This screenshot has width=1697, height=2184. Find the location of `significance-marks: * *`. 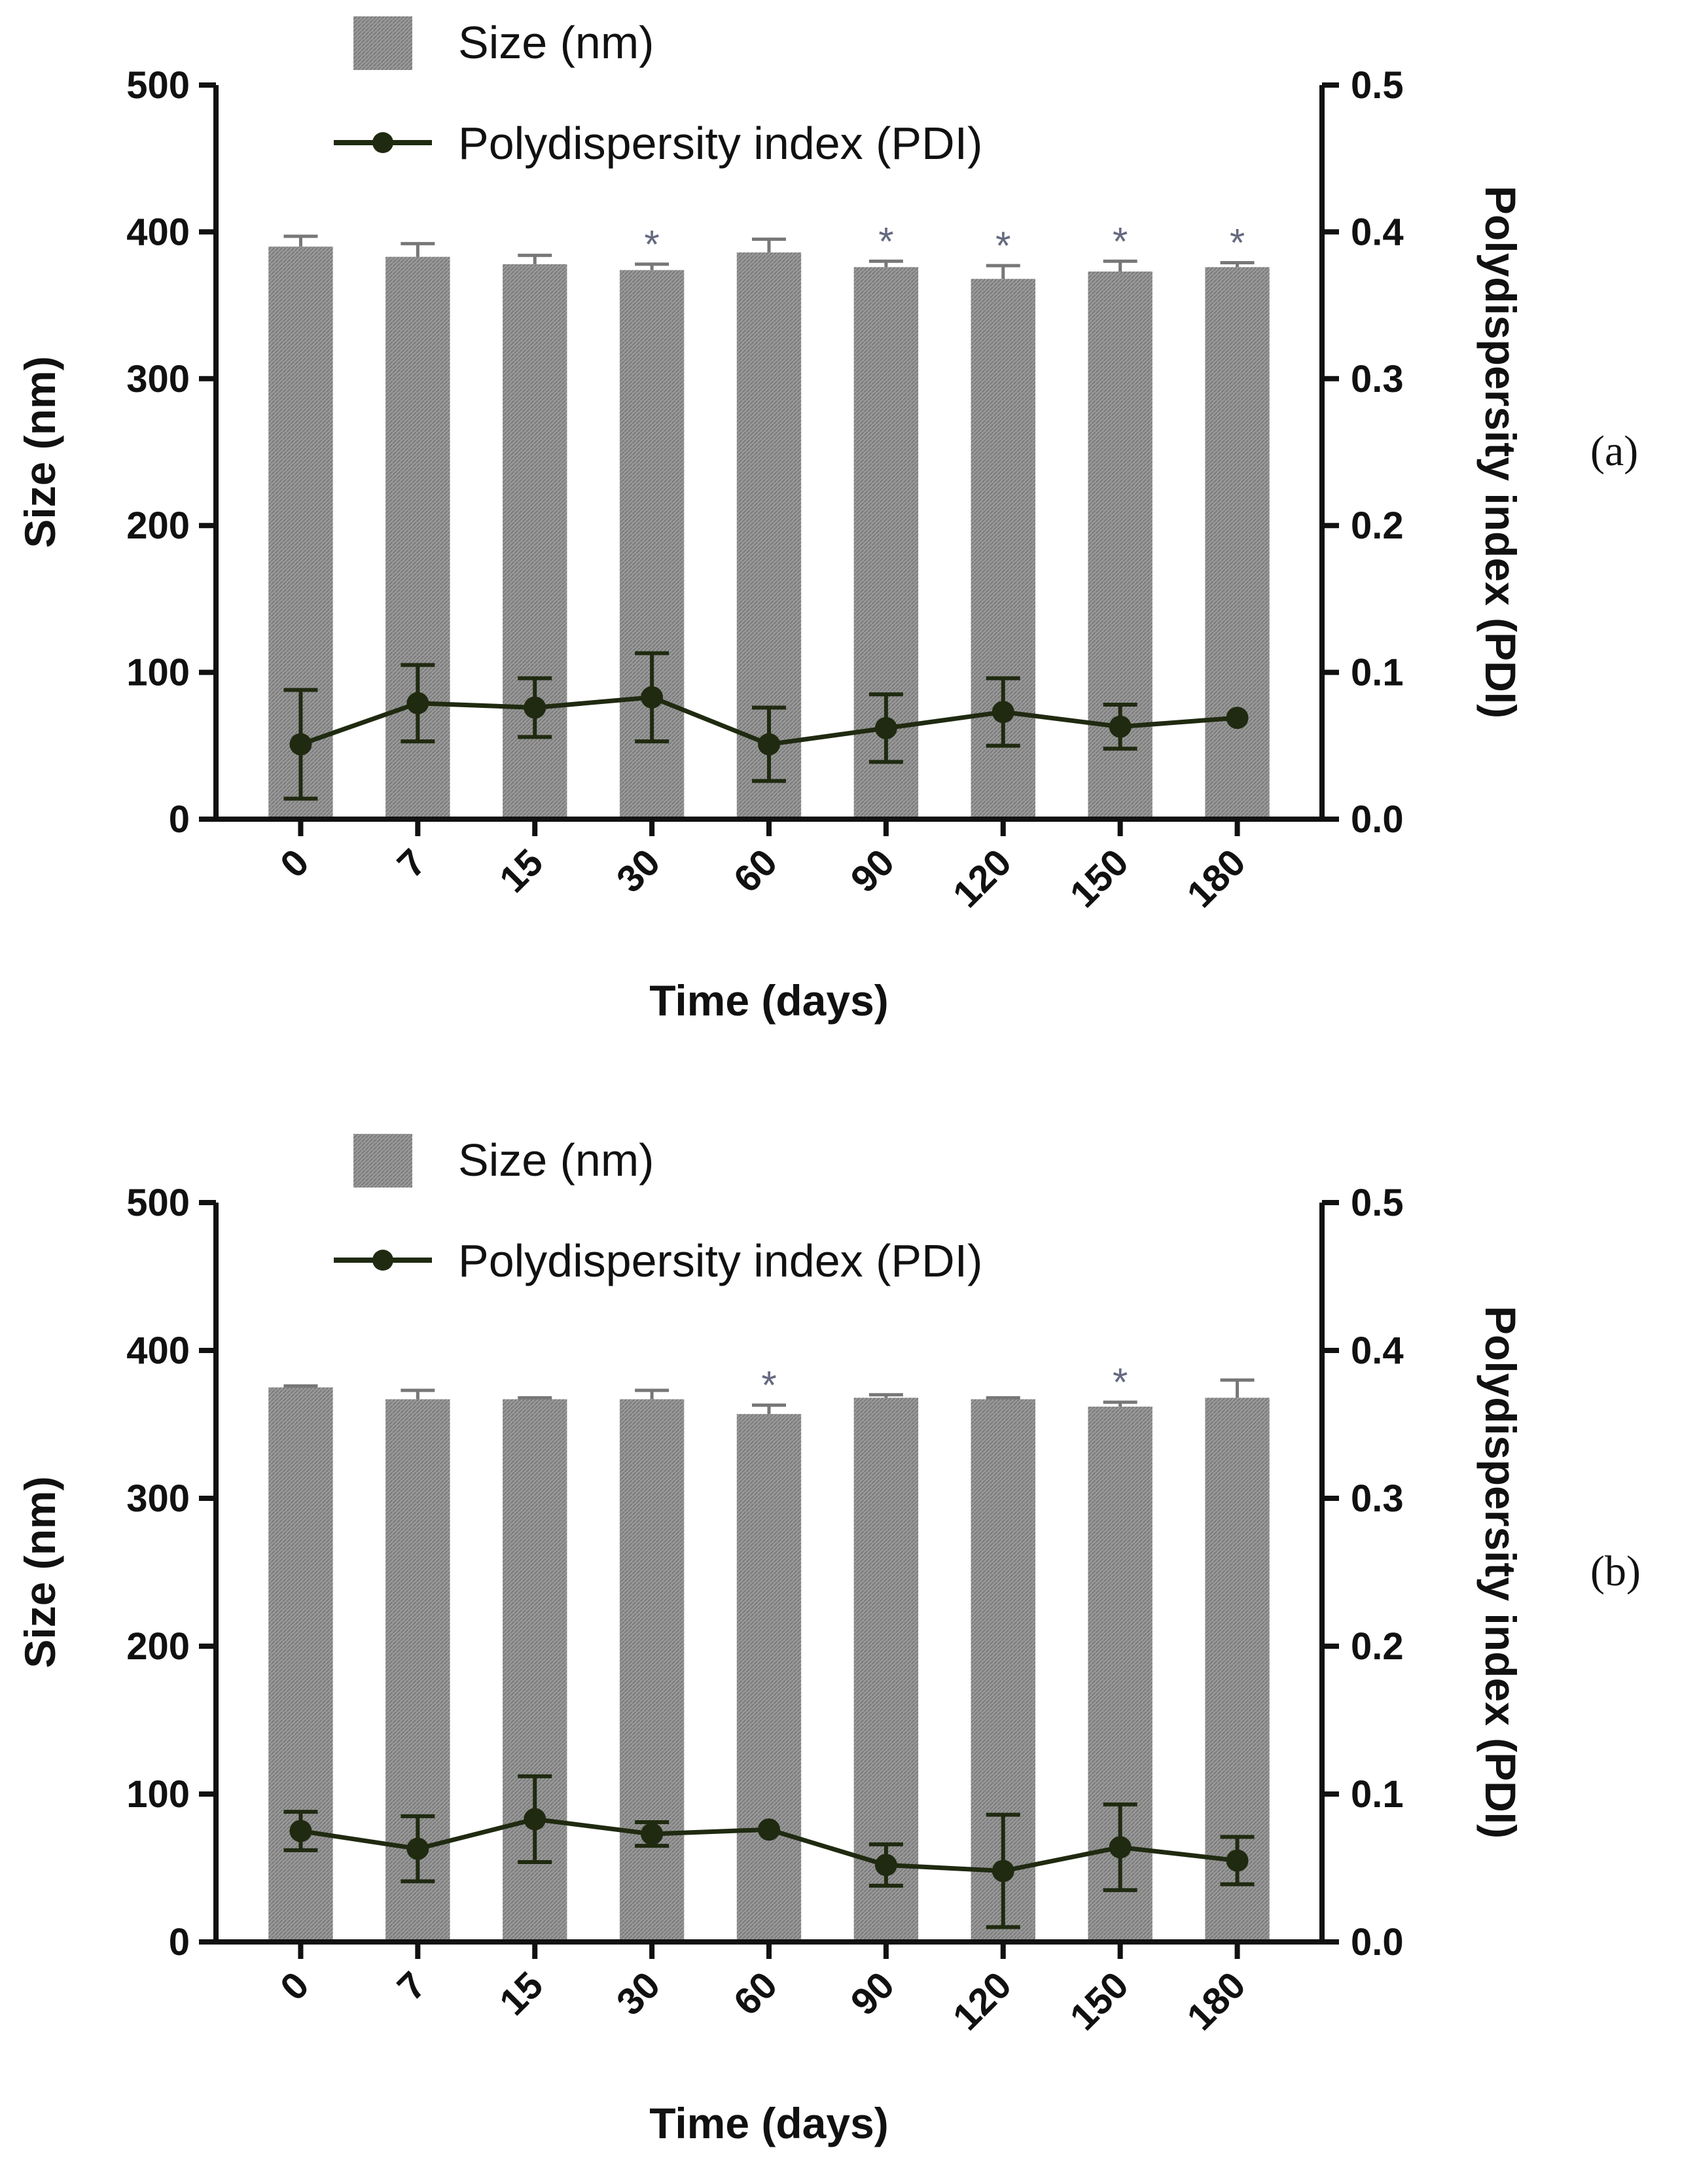

significance-marks: * * is located at coordinates (944, 1383).